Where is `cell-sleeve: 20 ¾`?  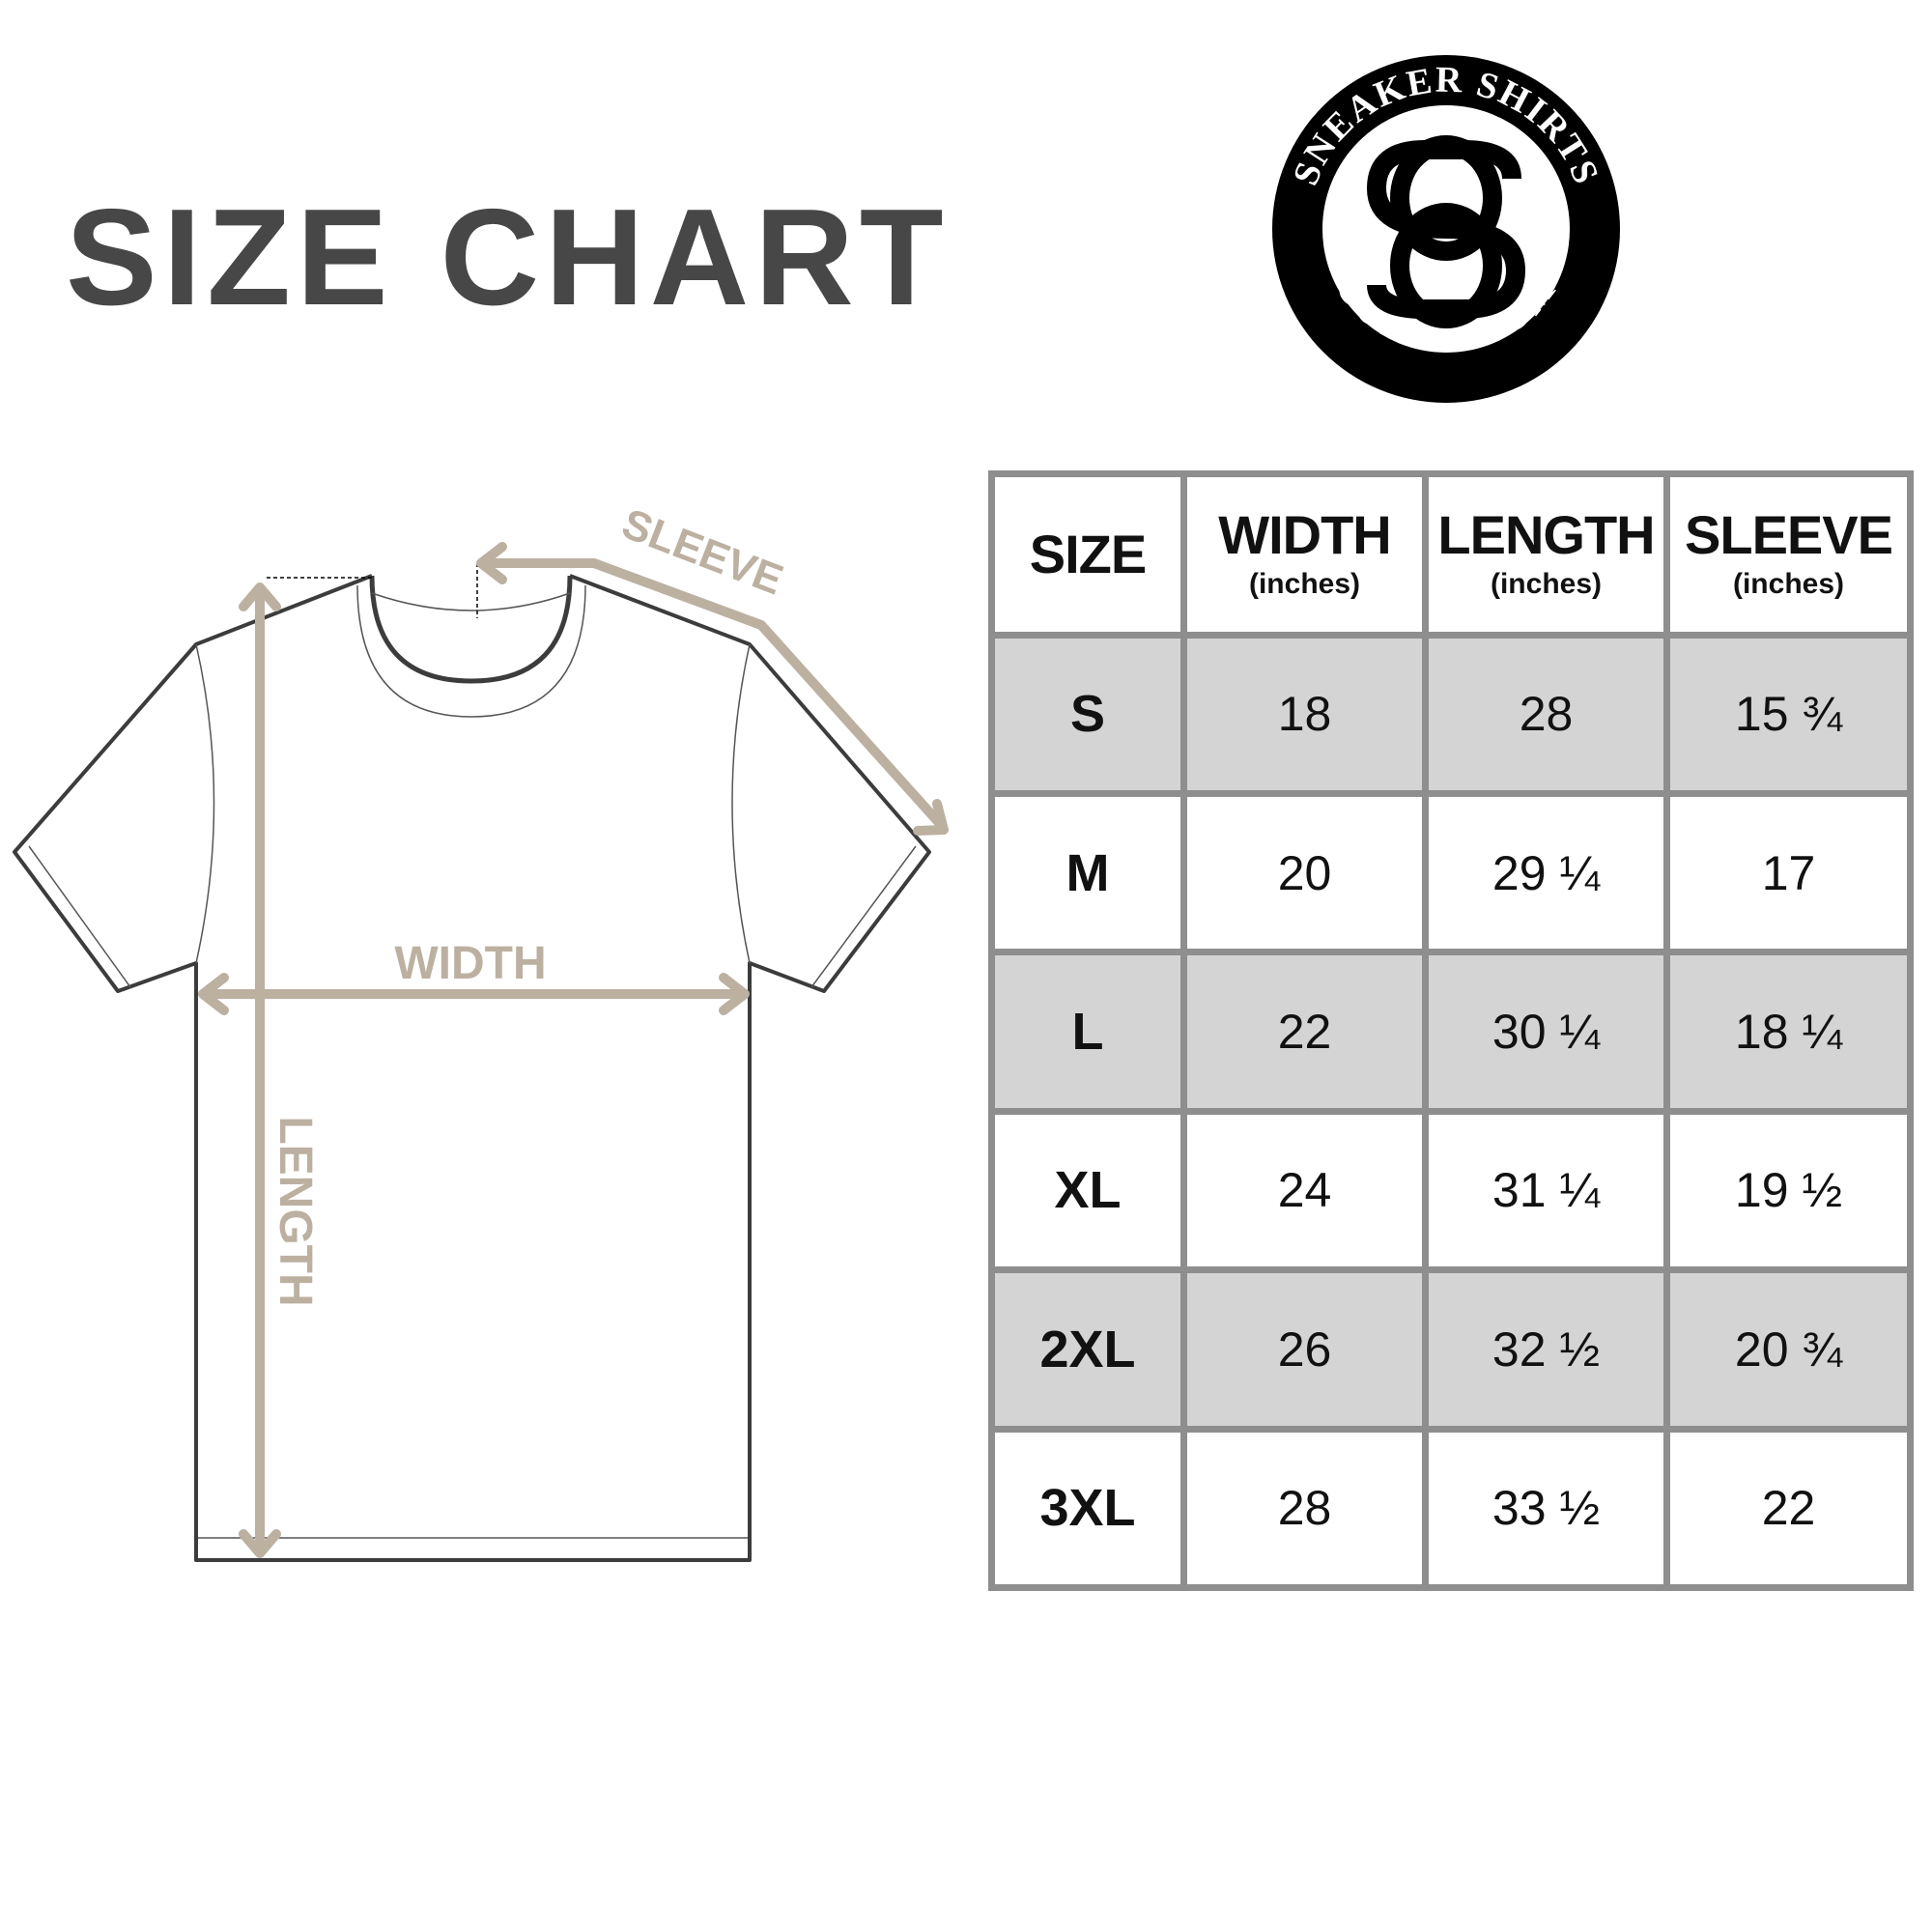 cell-sleeve: 20 ¾ is located at coordinates (1788, 1349).